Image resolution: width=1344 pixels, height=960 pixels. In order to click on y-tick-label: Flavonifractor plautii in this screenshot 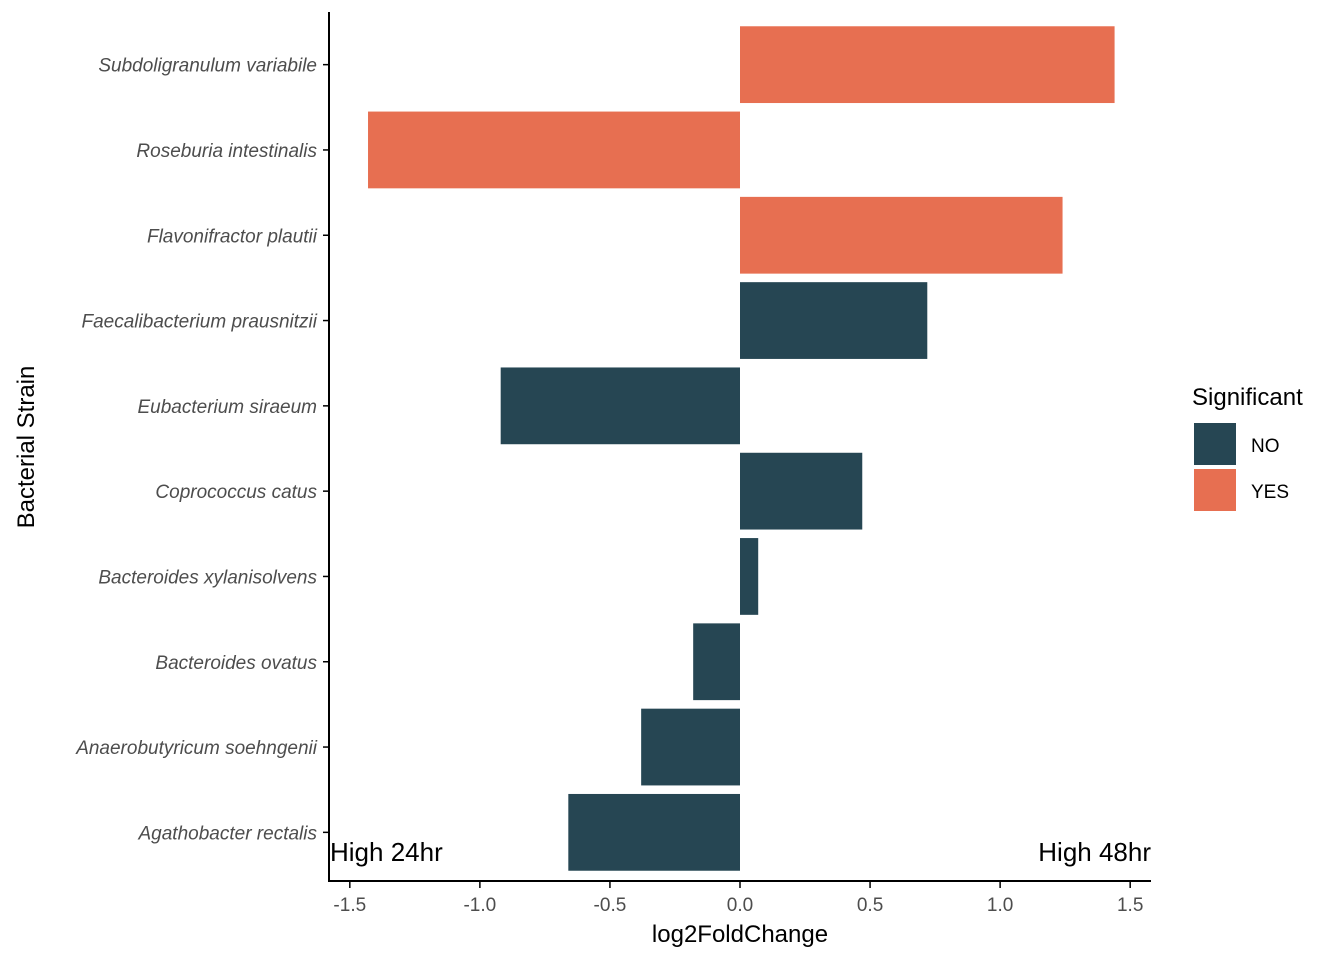, I will do `click(232, 236)`.